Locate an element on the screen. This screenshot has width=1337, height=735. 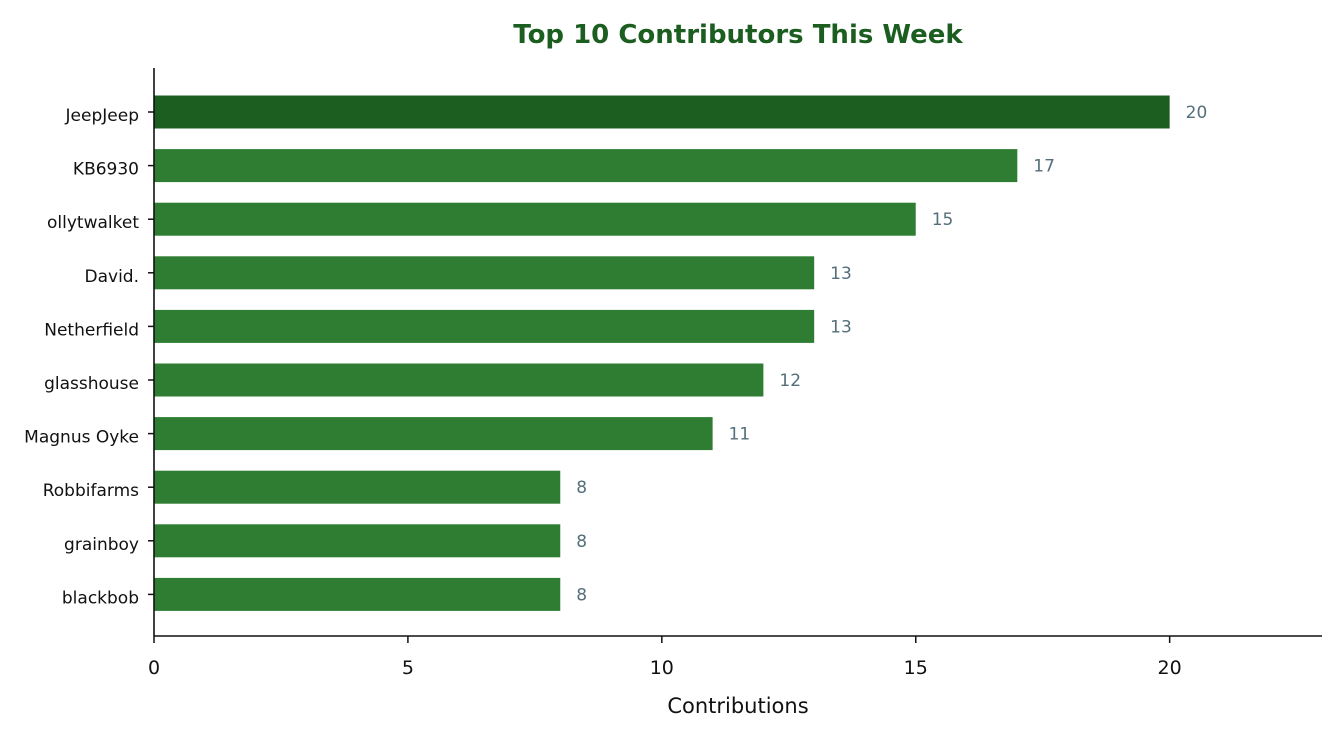
category-label: Robbifarms is located at coordinates (91, 491).